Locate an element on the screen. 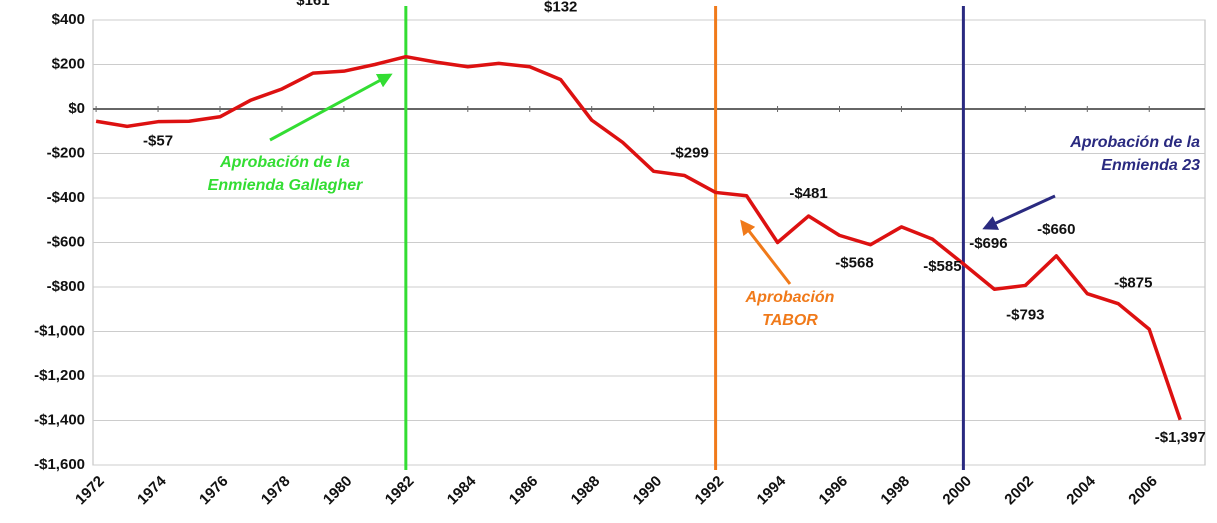  data-label: -$585 is located at coordinates (942, 266).